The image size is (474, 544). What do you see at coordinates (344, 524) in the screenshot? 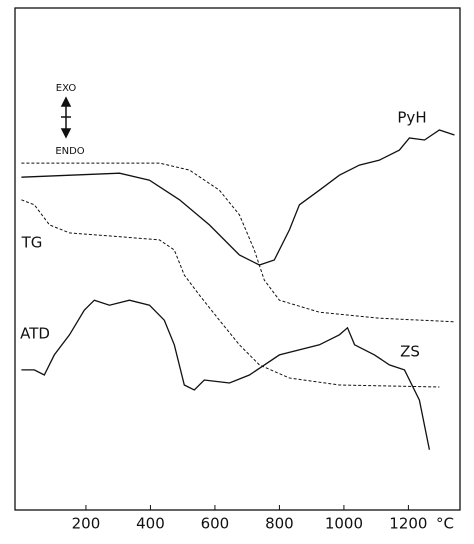
I see `x-tick-label: 1000` at bounding box center [344, 524].